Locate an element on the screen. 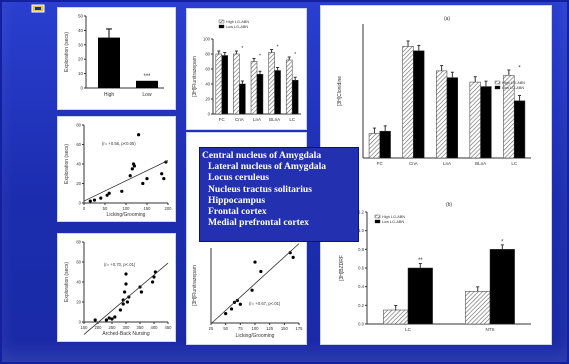 The image size is (569, 364). caption-line: Central nucleus of Amygdala is located at coordinates (262, 155).